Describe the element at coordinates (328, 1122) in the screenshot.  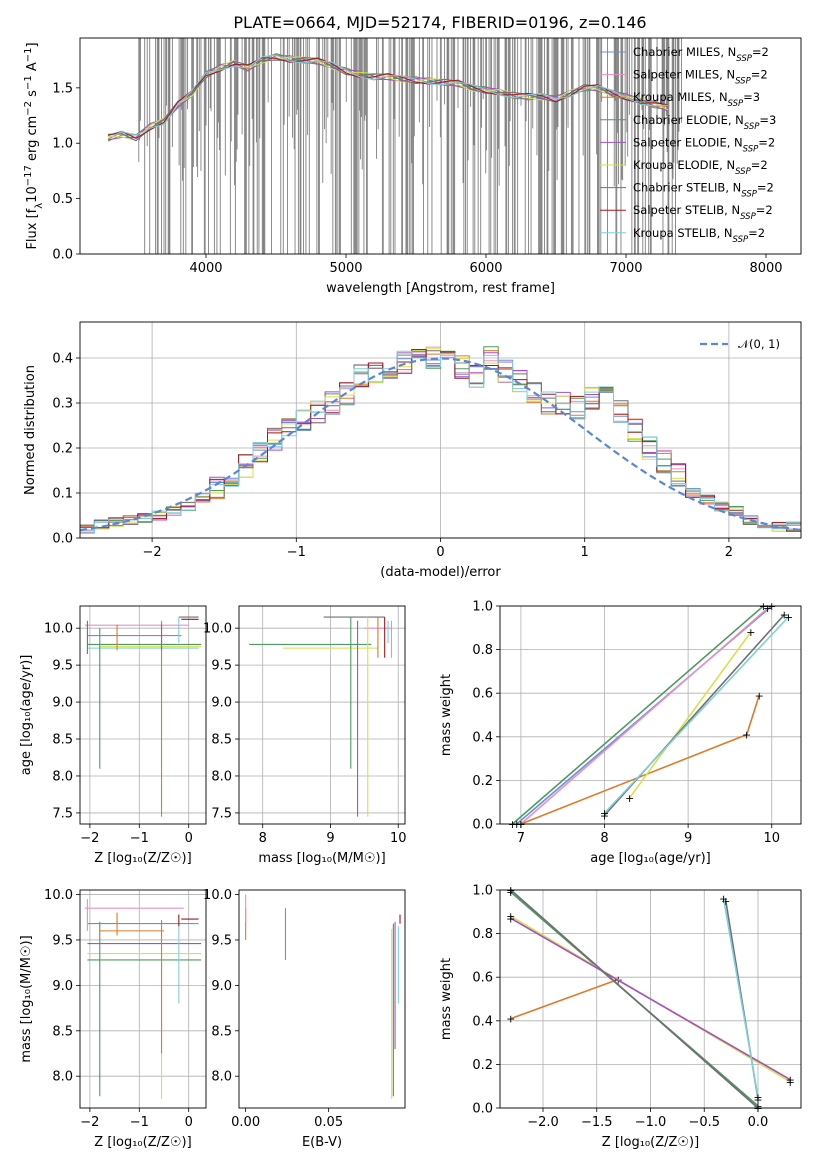
I see `x-tick-label: 0.05` at that location.